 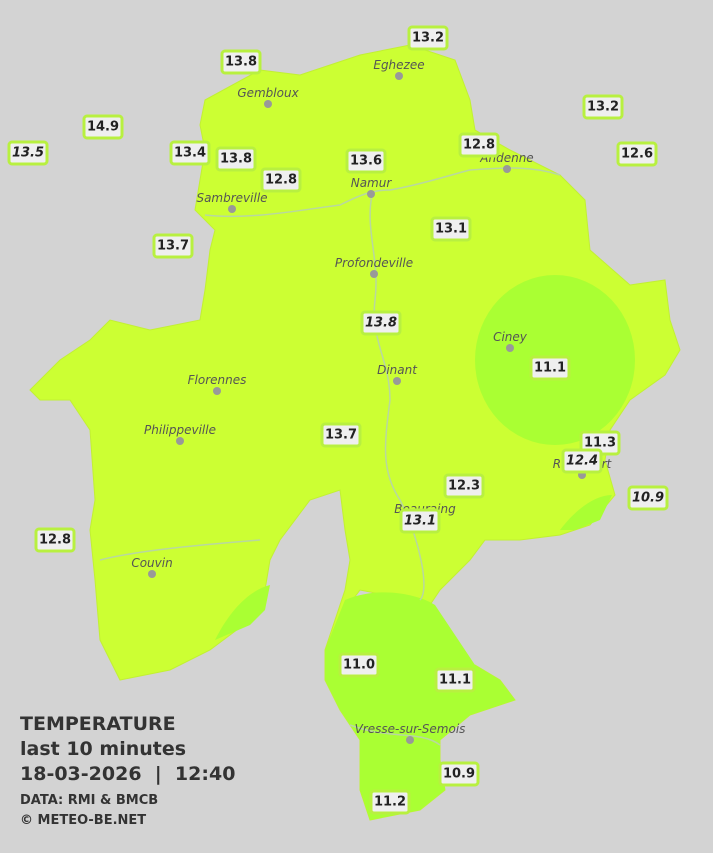 I want to click on town-name: Sambreville, so click(x=231, y=198).